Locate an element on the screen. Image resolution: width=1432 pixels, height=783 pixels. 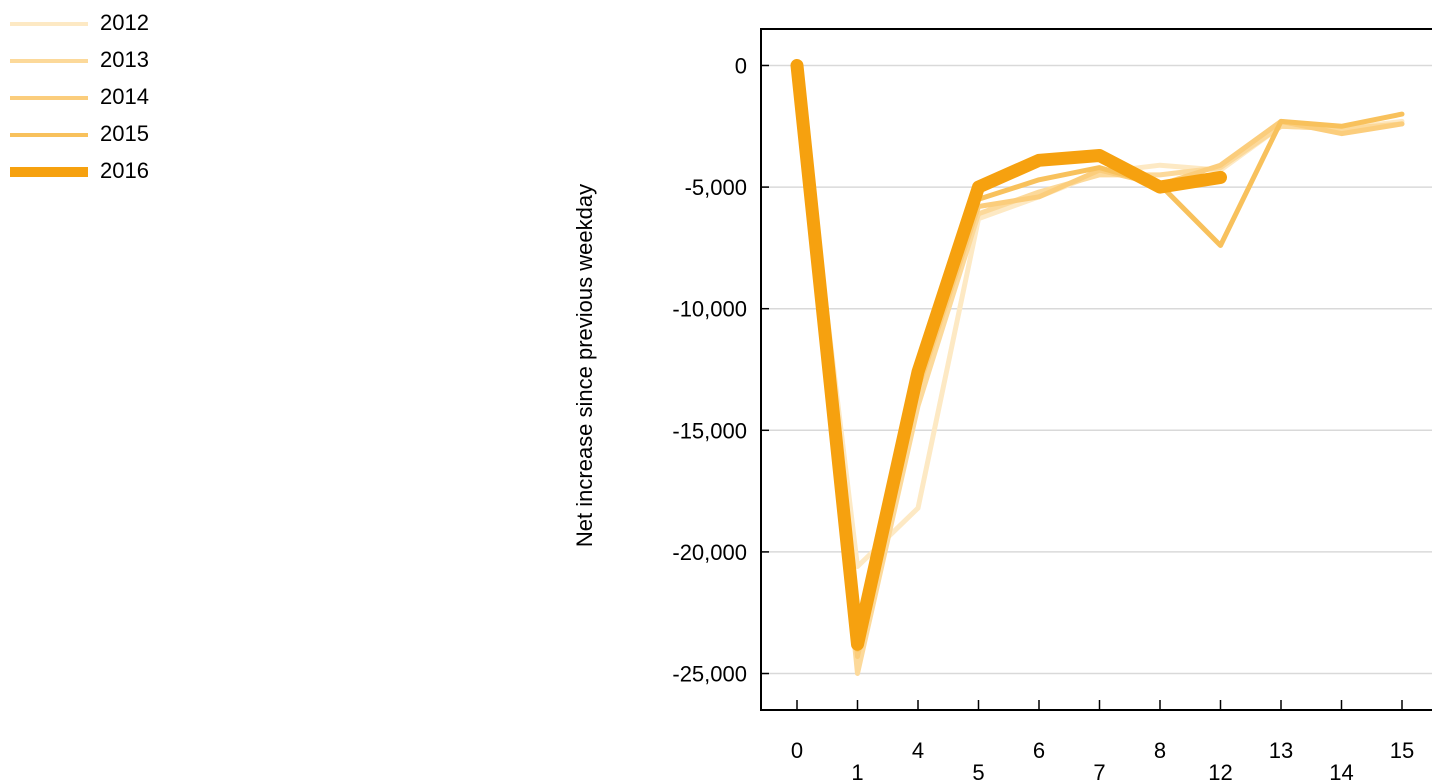
chart-legend: 2012 2013 2014 2015 2016 is located at coordinates (110, 100).